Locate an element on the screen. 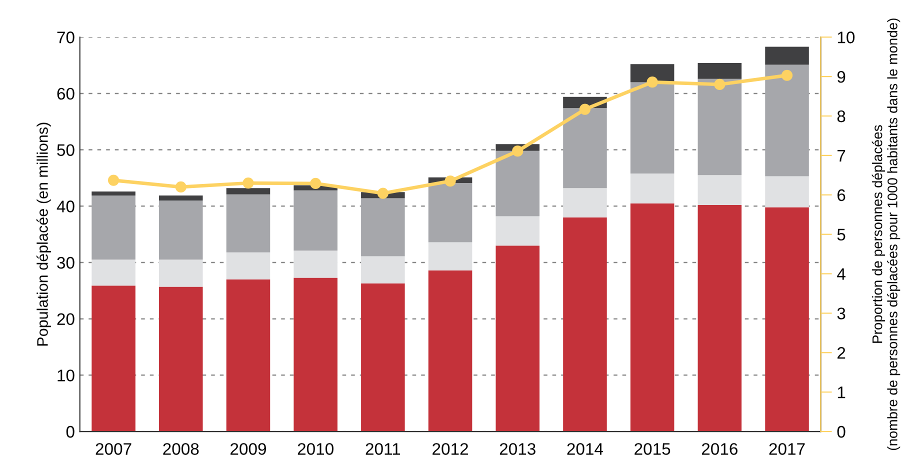 The image size is (918, 464). x-tick-label: 2007 is located at coordinates (114, 449).